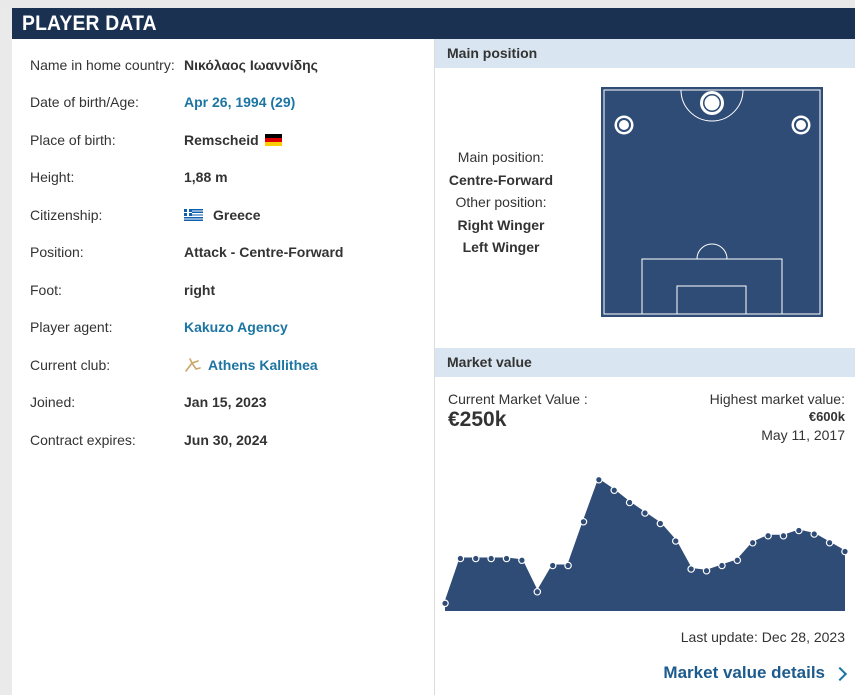 This screenshot has width=855, height=695. What do you see at coordinates (221, 140) in the screenshot?
I see `birthplace-text: Remscheid` at bounding box center [221, 140].